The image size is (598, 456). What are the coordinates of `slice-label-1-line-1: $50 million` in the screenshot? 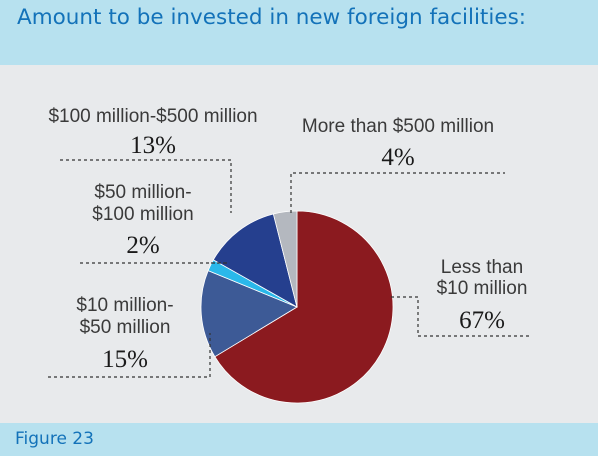 It's located at (125, 327).